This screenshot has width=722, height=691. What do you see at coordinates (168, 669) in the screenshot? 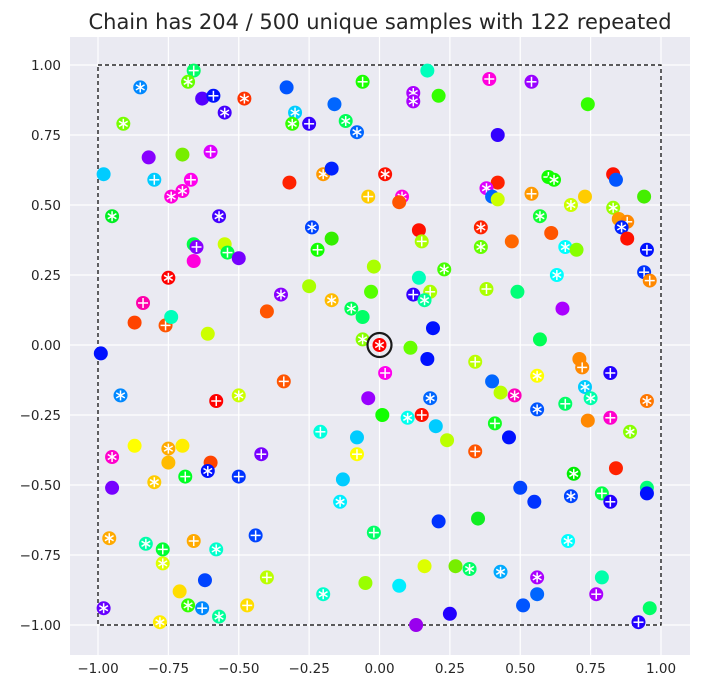
I see `x-tick-label: −0.75` at bounding box center [168, 669].